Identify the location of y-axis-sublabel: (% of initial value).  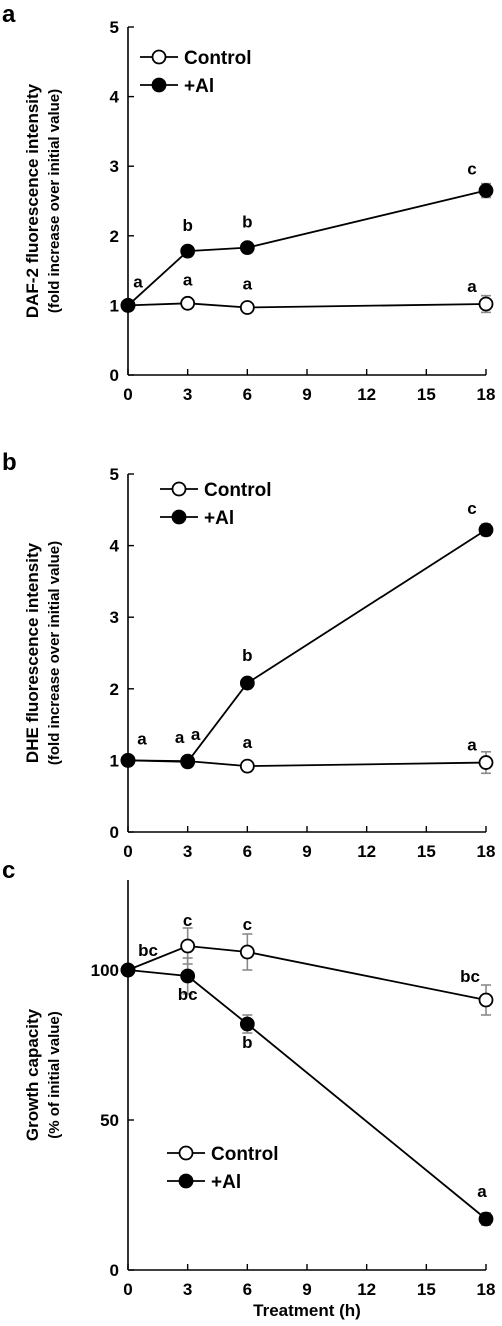
(54, 1075).